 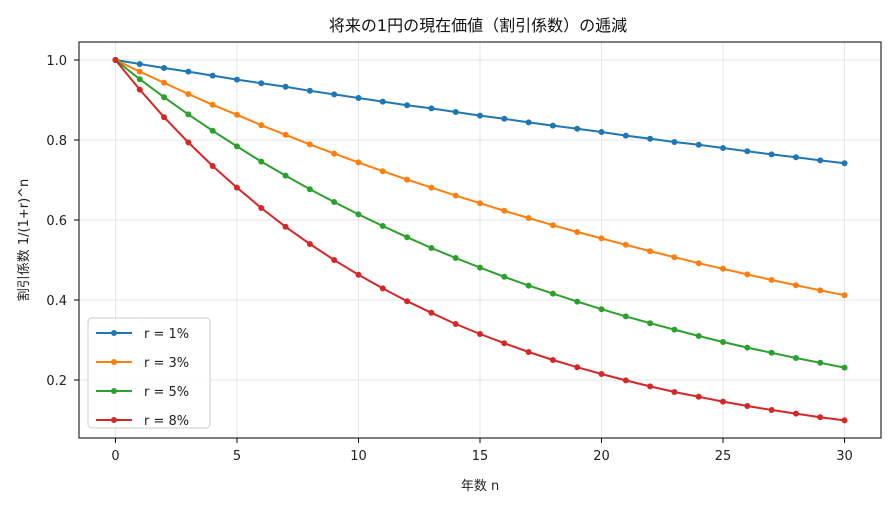 I want to click on x-tick-label: 10, so click(x=358, y=456).